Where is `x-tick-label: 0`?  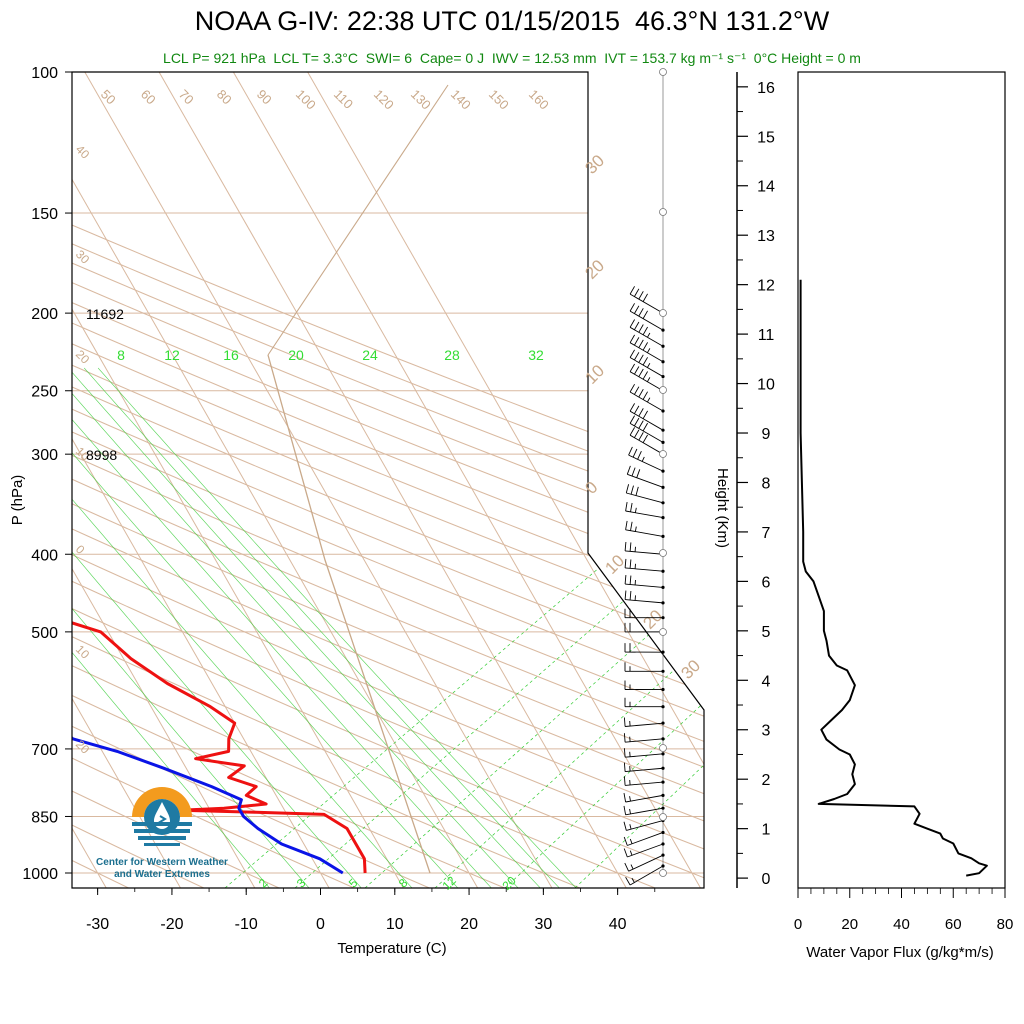
x-tick-label: 0 is located at coordinates (320, 924).